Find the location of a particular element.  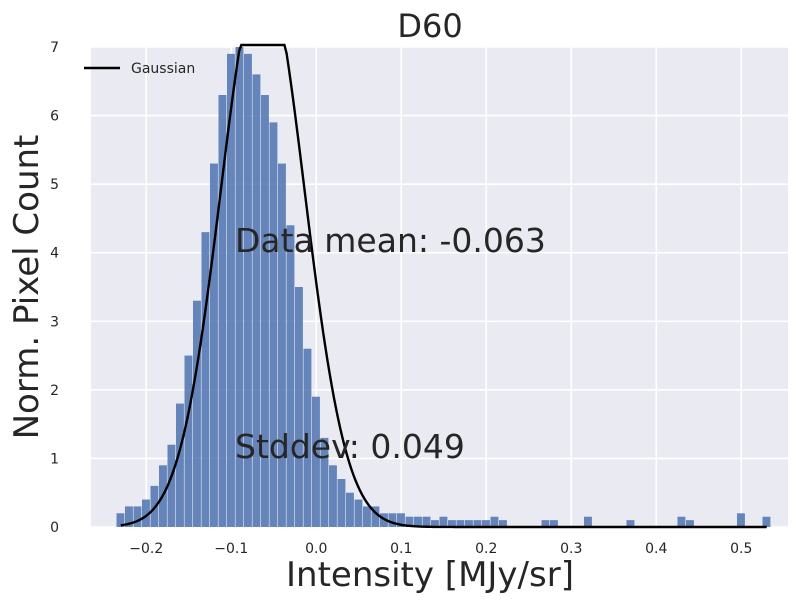

x-axis-title: Intensity [MJy/sr] is located at coordinates (430, 575).